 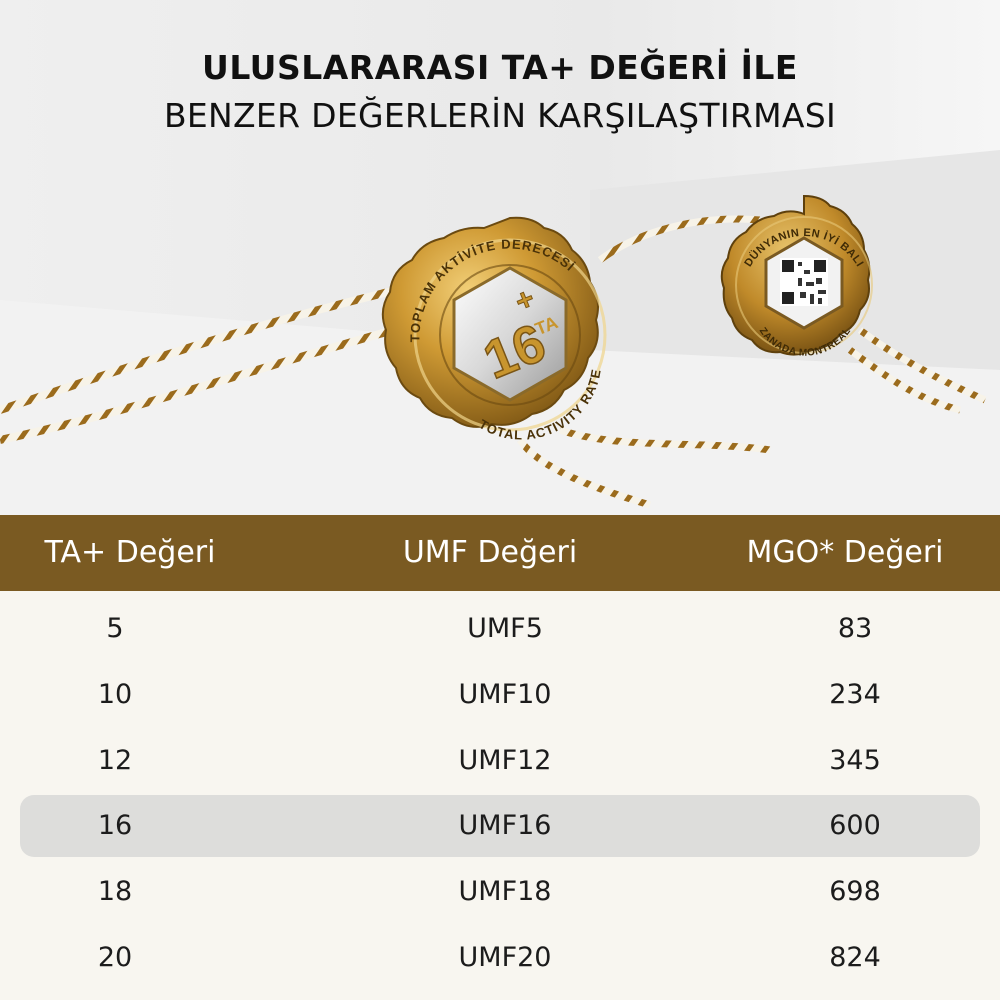 What do you see at coordinates (855, 628) in the screenshot?
I see `cell-mgo: 83` at bounding box center [855, 628].